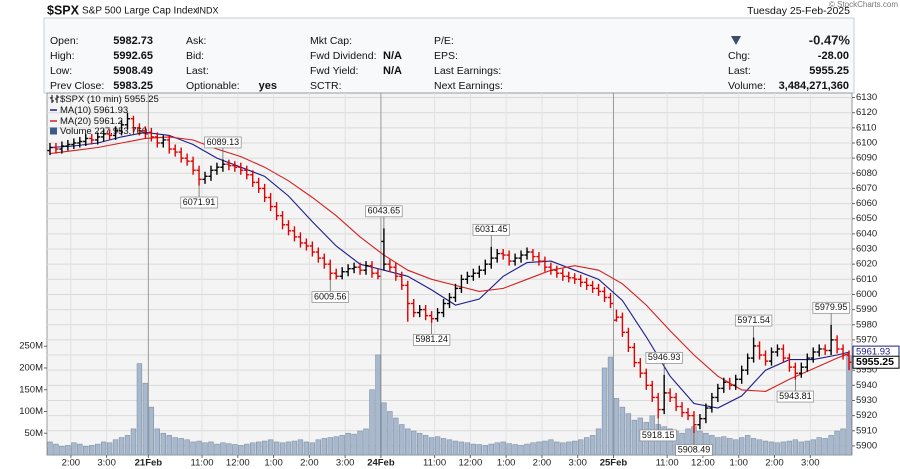 The image size is (900, 469). I want to click on field-value: 3,484,271,360, so click(814, 86).